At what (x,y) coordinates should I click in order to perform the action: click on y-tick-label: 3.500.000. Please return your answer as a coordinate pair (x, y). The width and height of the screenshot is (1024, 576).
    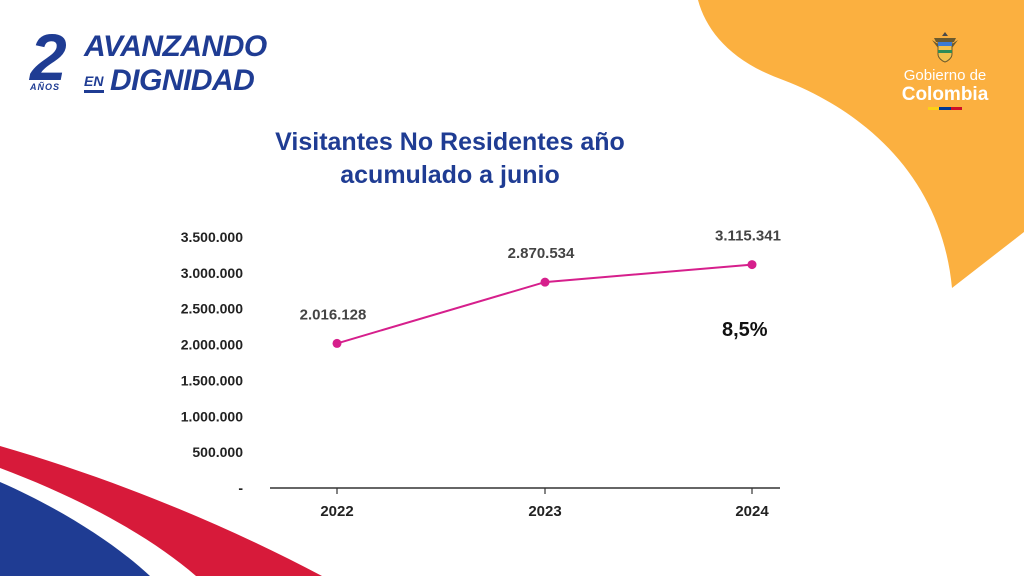
    Looking at the image, I should click on (212, 237).